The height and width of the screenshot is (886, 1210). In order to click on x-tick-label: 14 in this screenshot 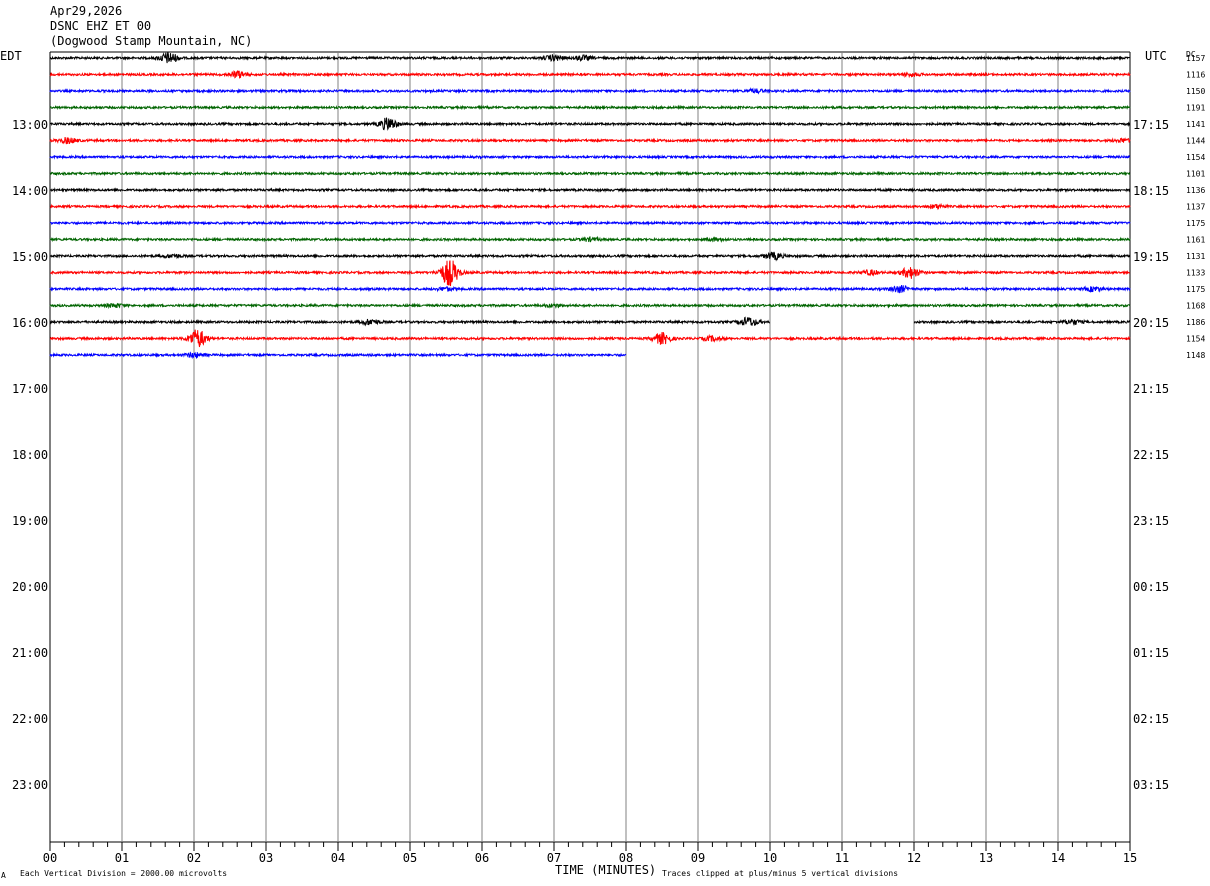, I will do `click(1058, 858)`.